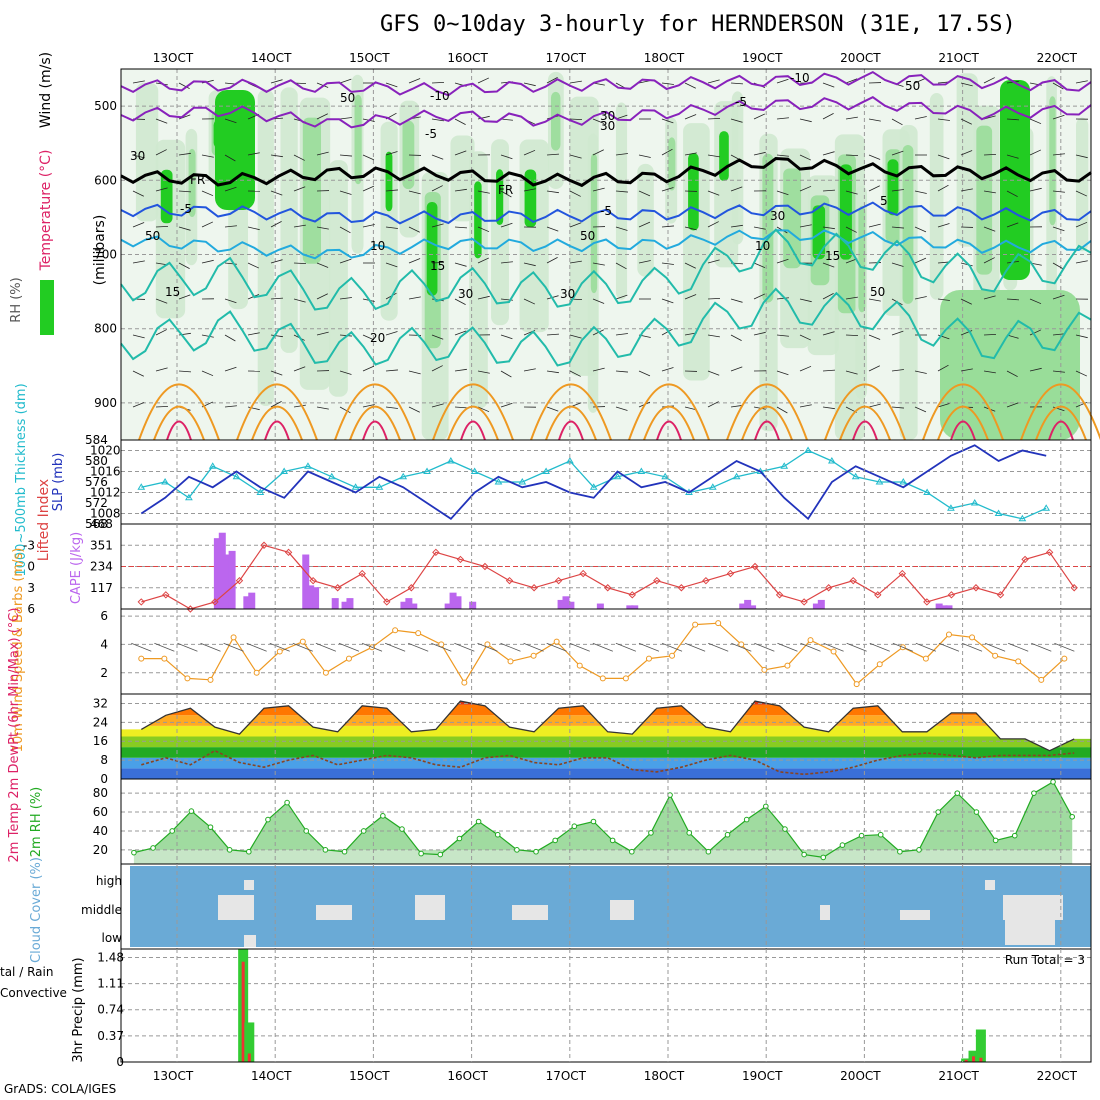  What do you see at coordinates (14, 735) in the screenshot?
I see `temp-axis-label: 2m Temp 2m DewPt (6hr Min/Max) (°C)` at bounding box center [14, 735].